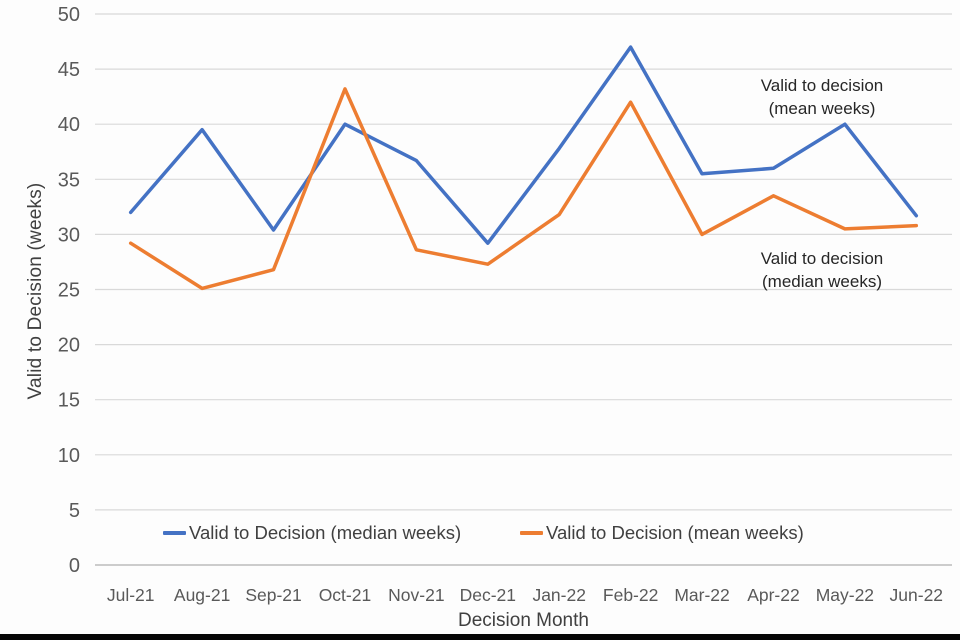  Describe the element at coordinates (74, 511) in the screenshot. I see `y-tick-label: 5` at that location.